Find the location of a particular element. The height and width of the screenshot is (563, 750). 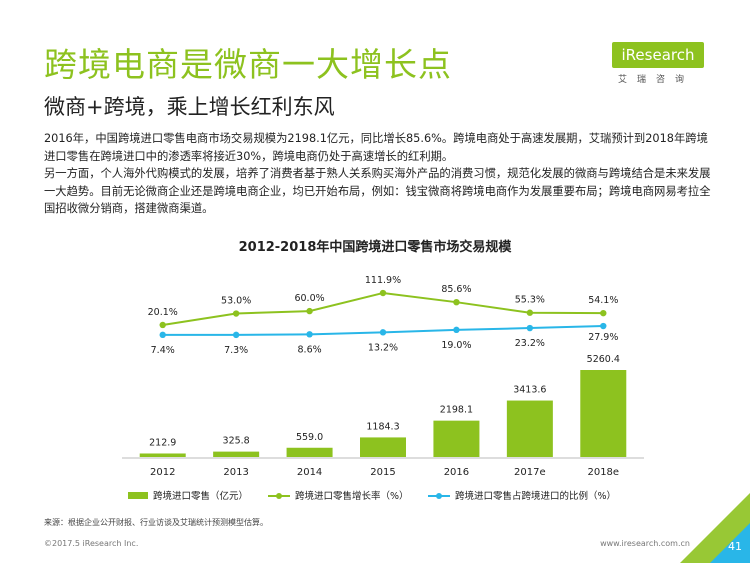

growth-label-2018e: 54.1% is located at coordinates (603, 300).